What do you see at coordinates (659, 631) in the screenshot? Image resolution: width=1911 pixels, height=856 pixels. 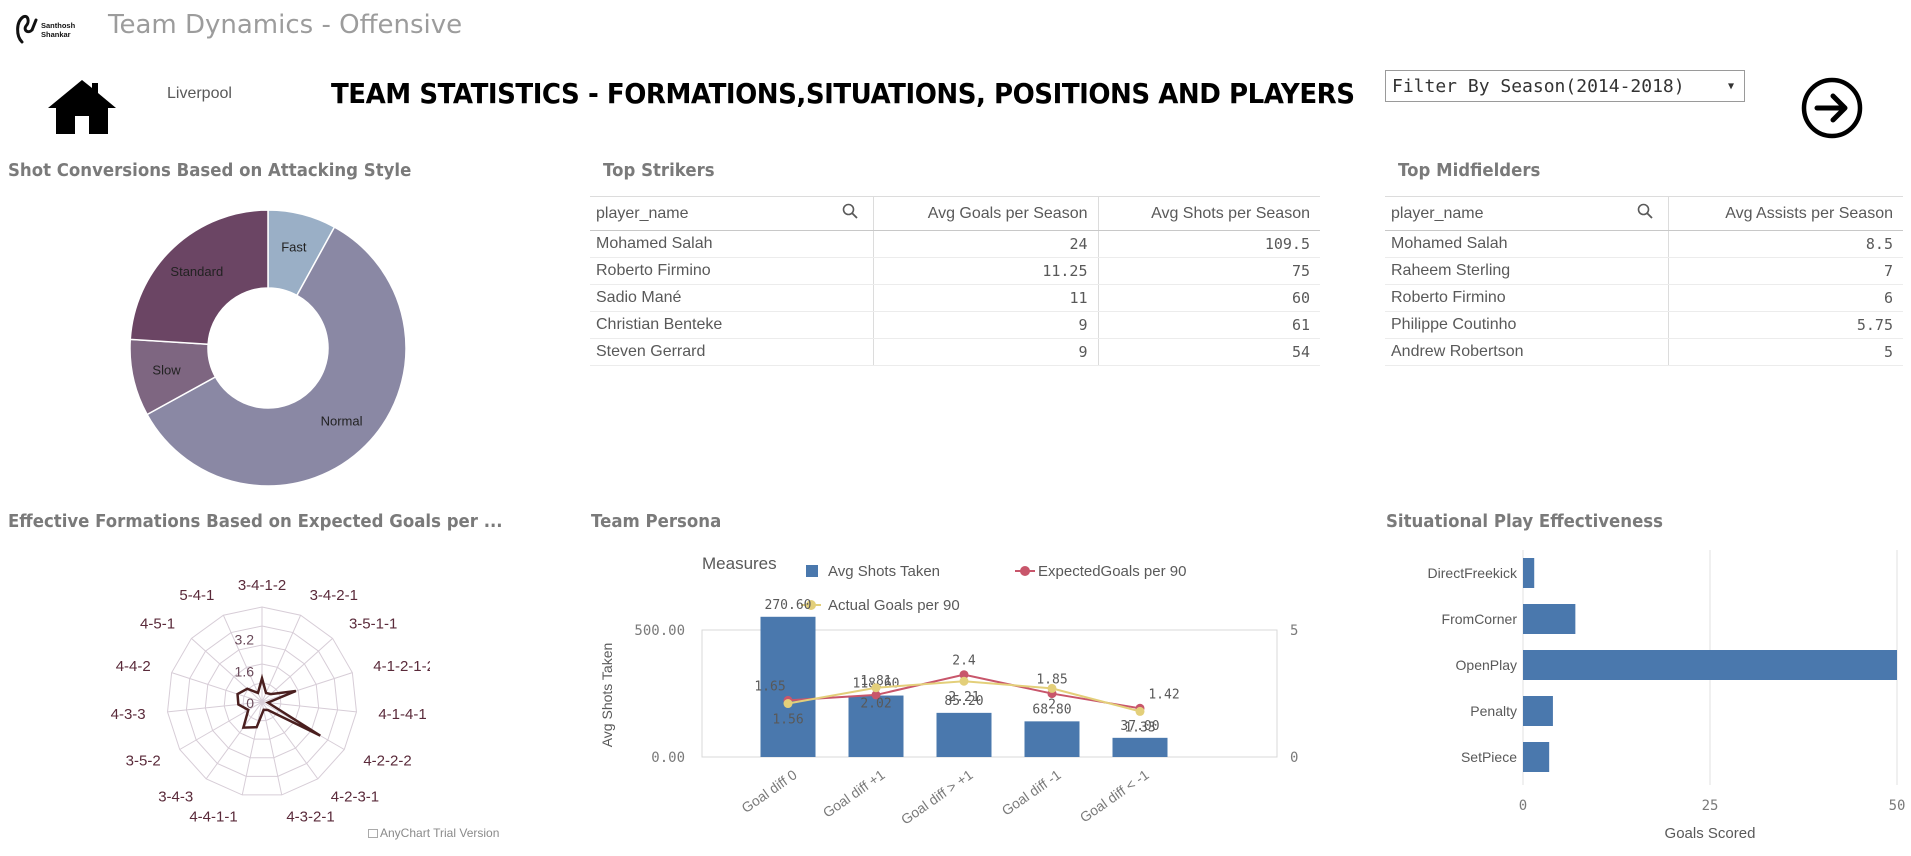 I see `y-tick-label: 500.00` at bounding box center [659, 631].